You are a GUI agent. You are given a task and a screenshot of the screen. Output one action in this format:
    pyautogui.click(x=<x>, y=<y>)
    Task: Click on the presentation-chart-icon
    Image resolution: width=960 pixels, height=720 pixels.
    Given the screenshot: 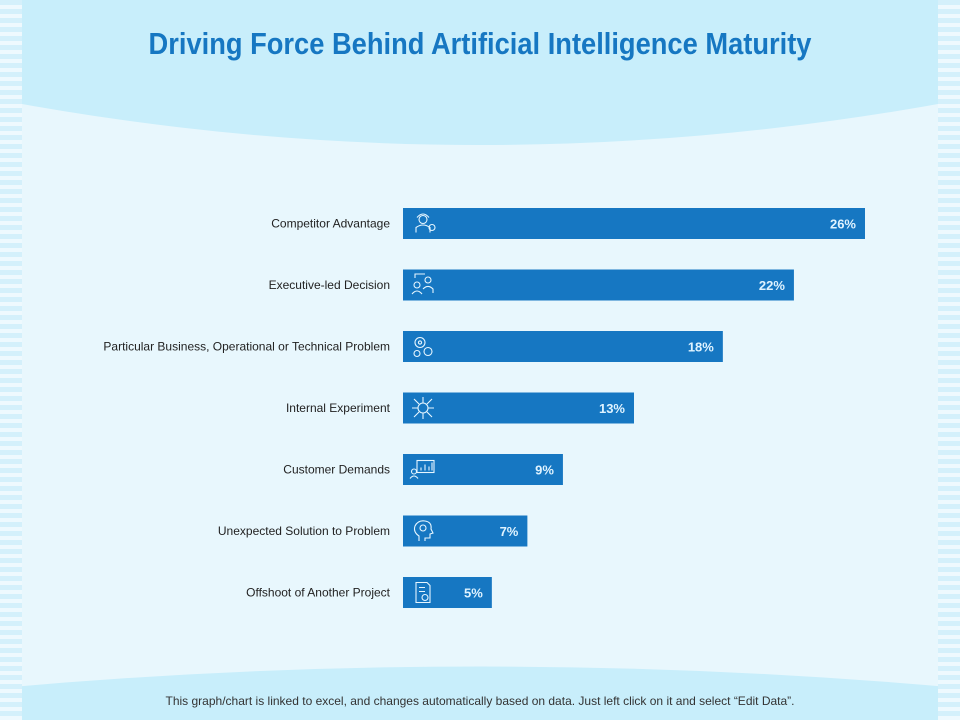 What is the action you would take?
    pyautogui.click(x=422, y=469)
    